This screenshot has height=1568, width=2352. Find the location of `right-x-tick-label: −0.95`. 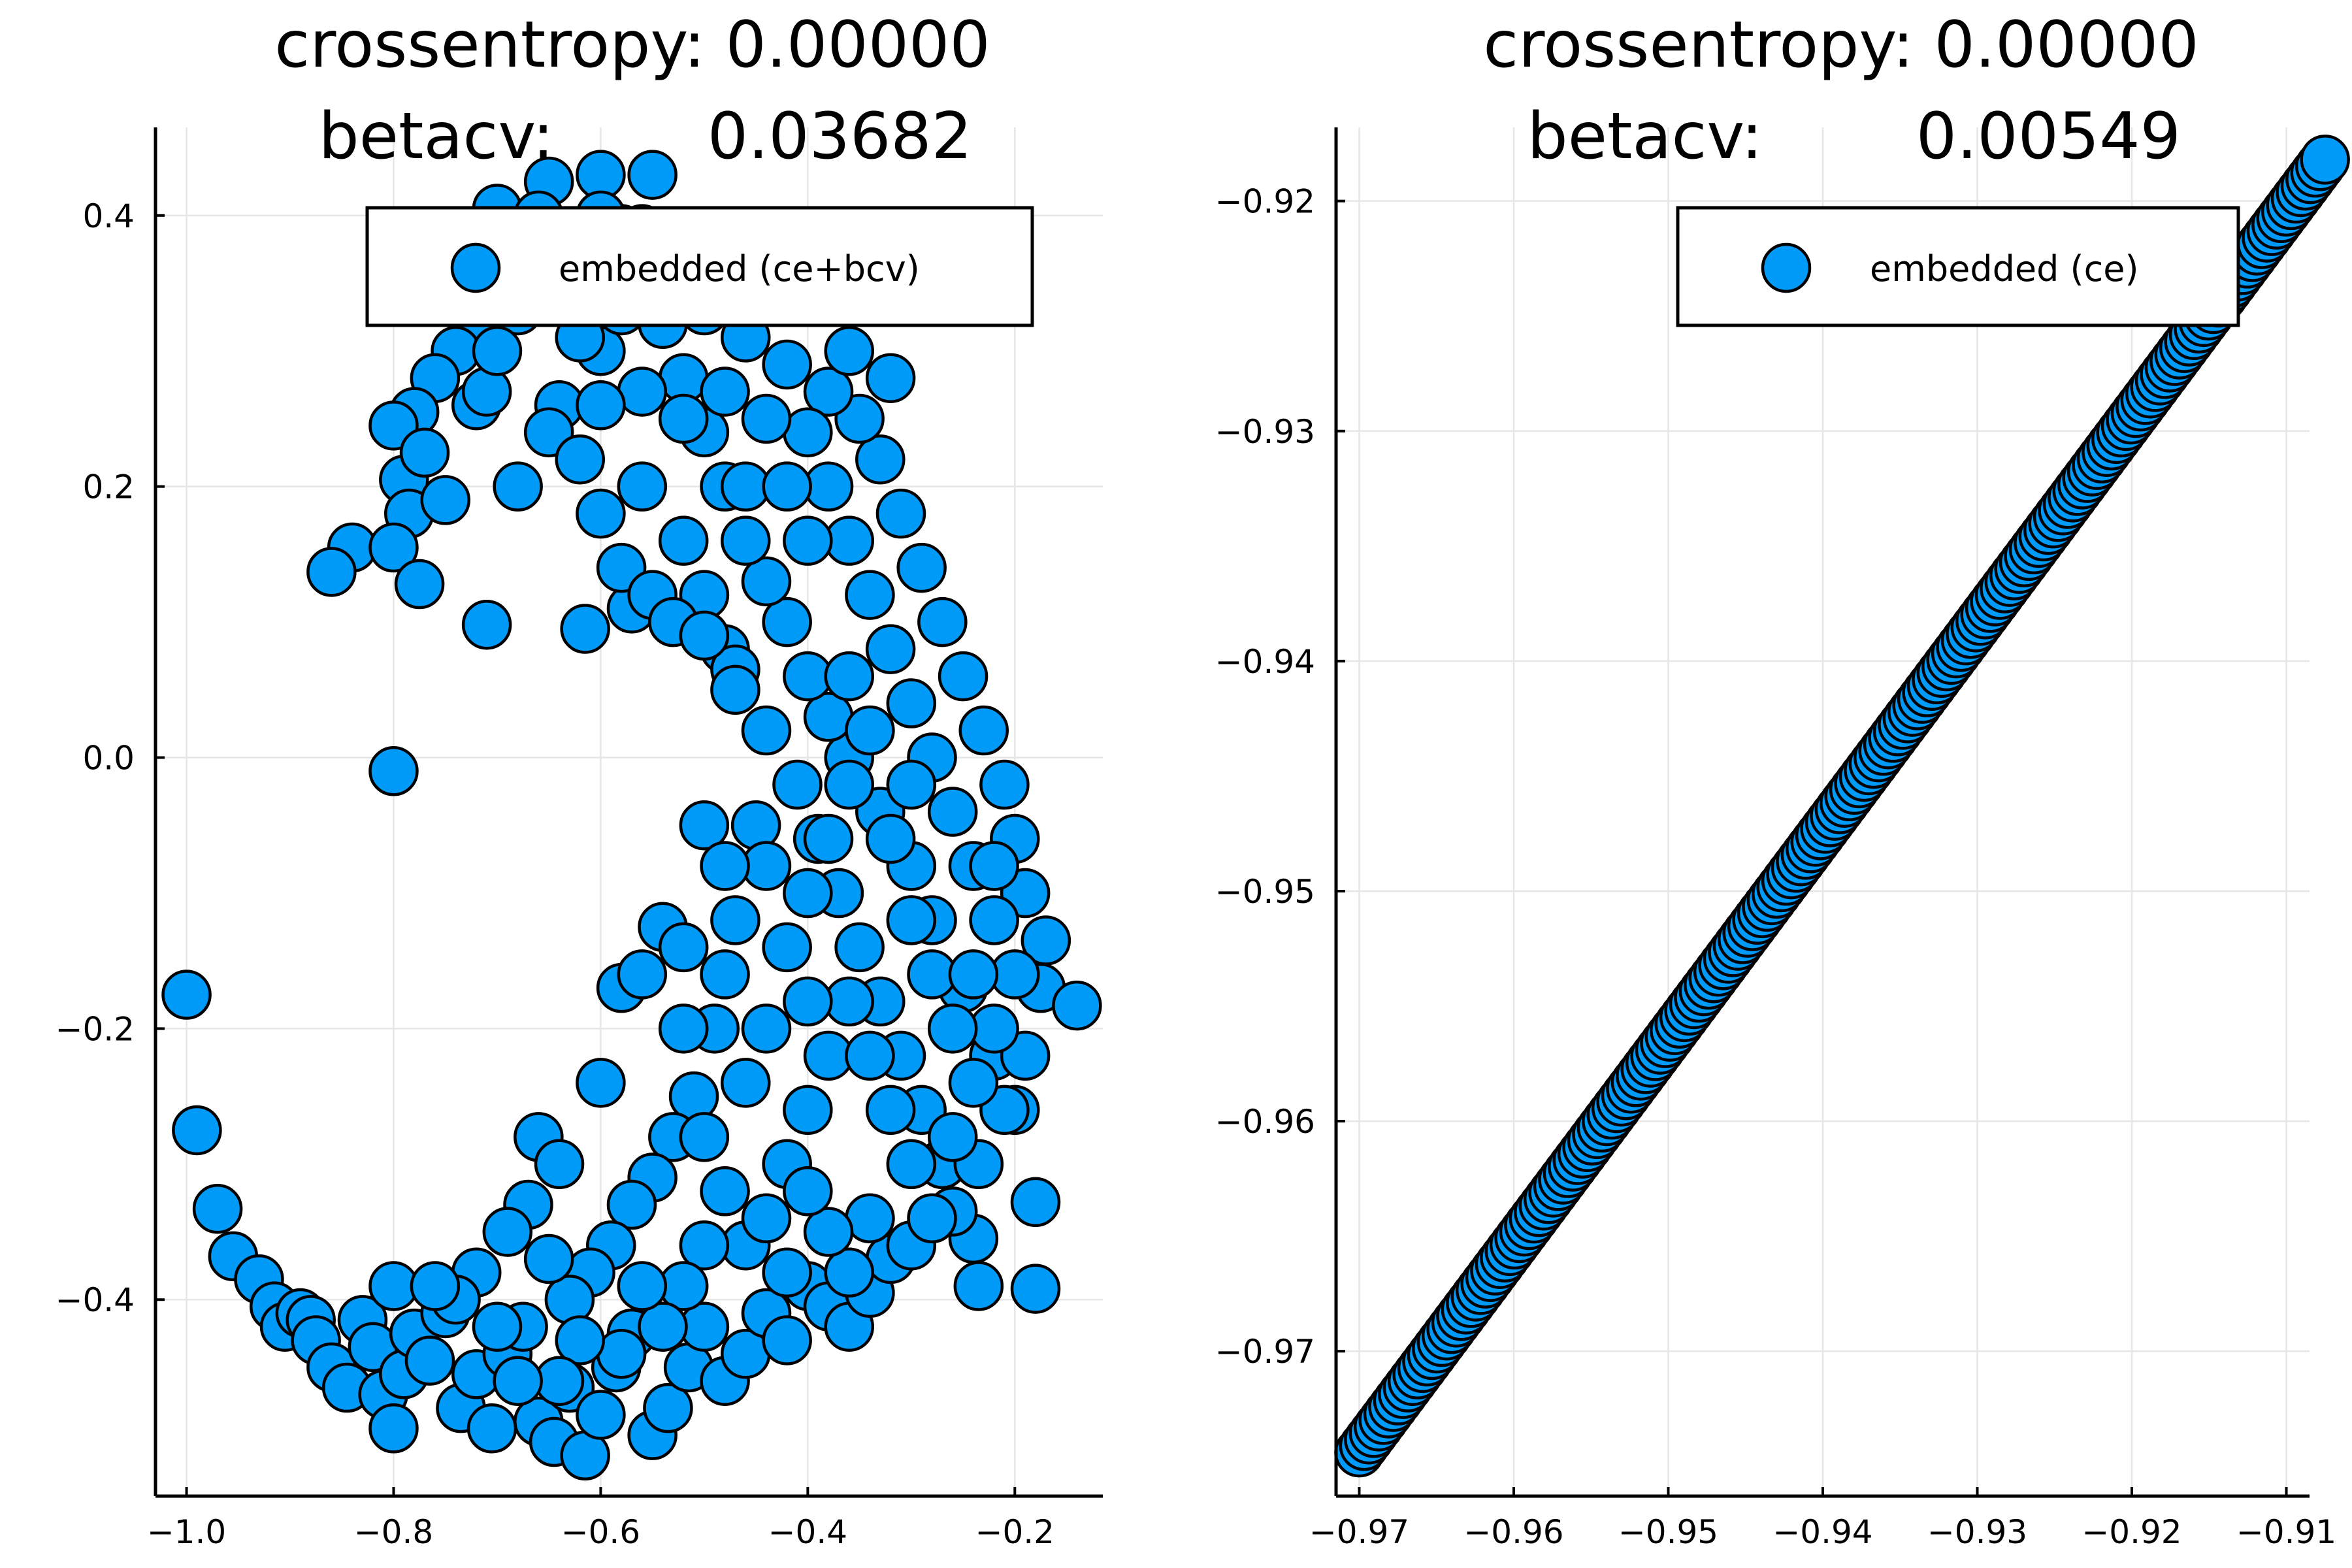

right-x-tick-label: −0.95 is located at coordinates (1668, 1532).